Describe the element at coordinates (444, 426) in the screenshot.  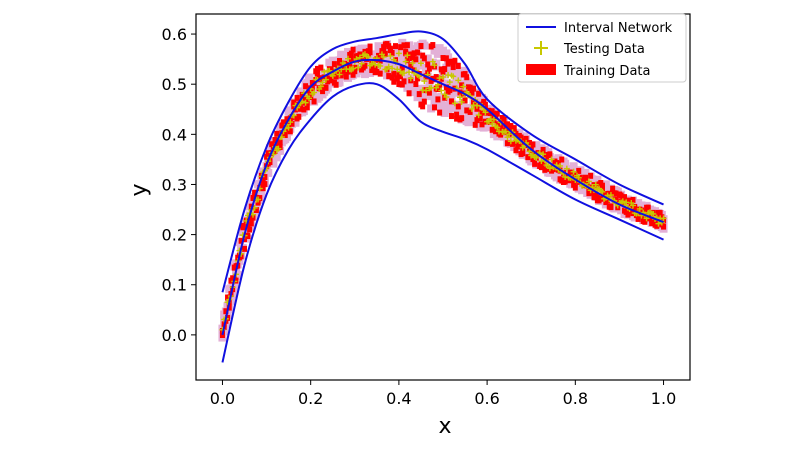
I see `x-axis-label: x` at that location.